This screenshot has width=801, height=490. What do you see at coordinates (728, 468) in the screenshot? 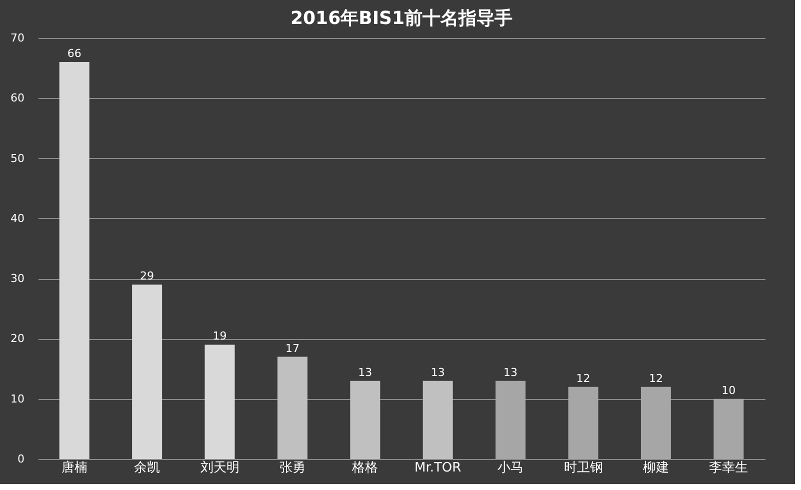
I see `x-tick-label: 李幸生` at bounding box center [728, 468].